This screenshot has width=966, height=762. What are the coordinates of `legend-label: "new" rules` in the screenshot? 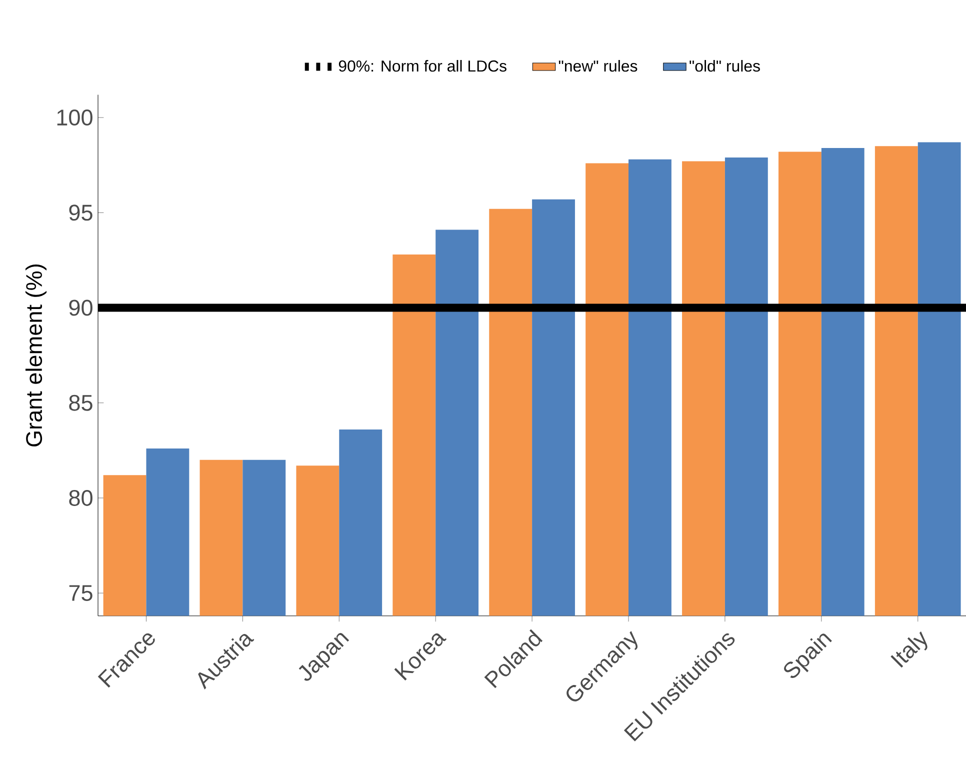 It's located at (598, 66).